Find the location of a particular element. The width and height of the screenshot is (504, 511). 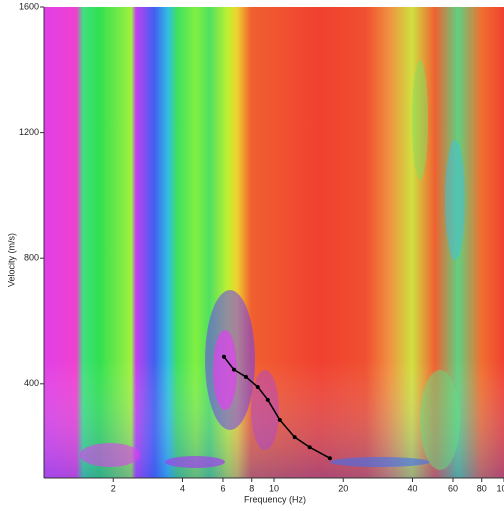

x-tick-label: 40 is located at coordinates (412, 488).